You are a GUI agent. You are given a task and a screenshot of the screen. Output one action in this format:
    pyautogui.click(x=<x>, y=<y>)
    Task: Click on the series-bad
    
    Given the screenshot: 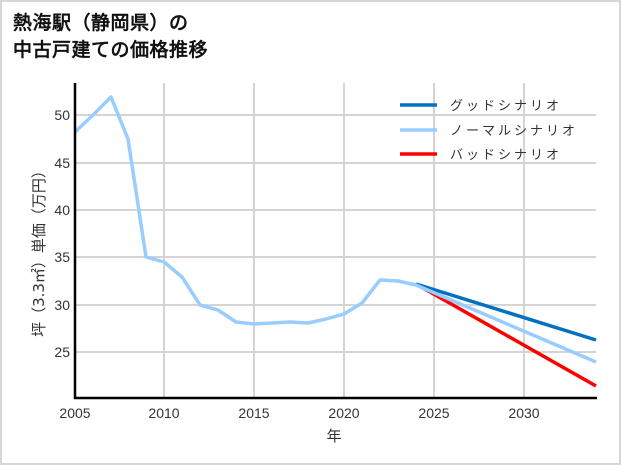 What is the action you would take?
    pyautogui.click(x=506, y=335)
    